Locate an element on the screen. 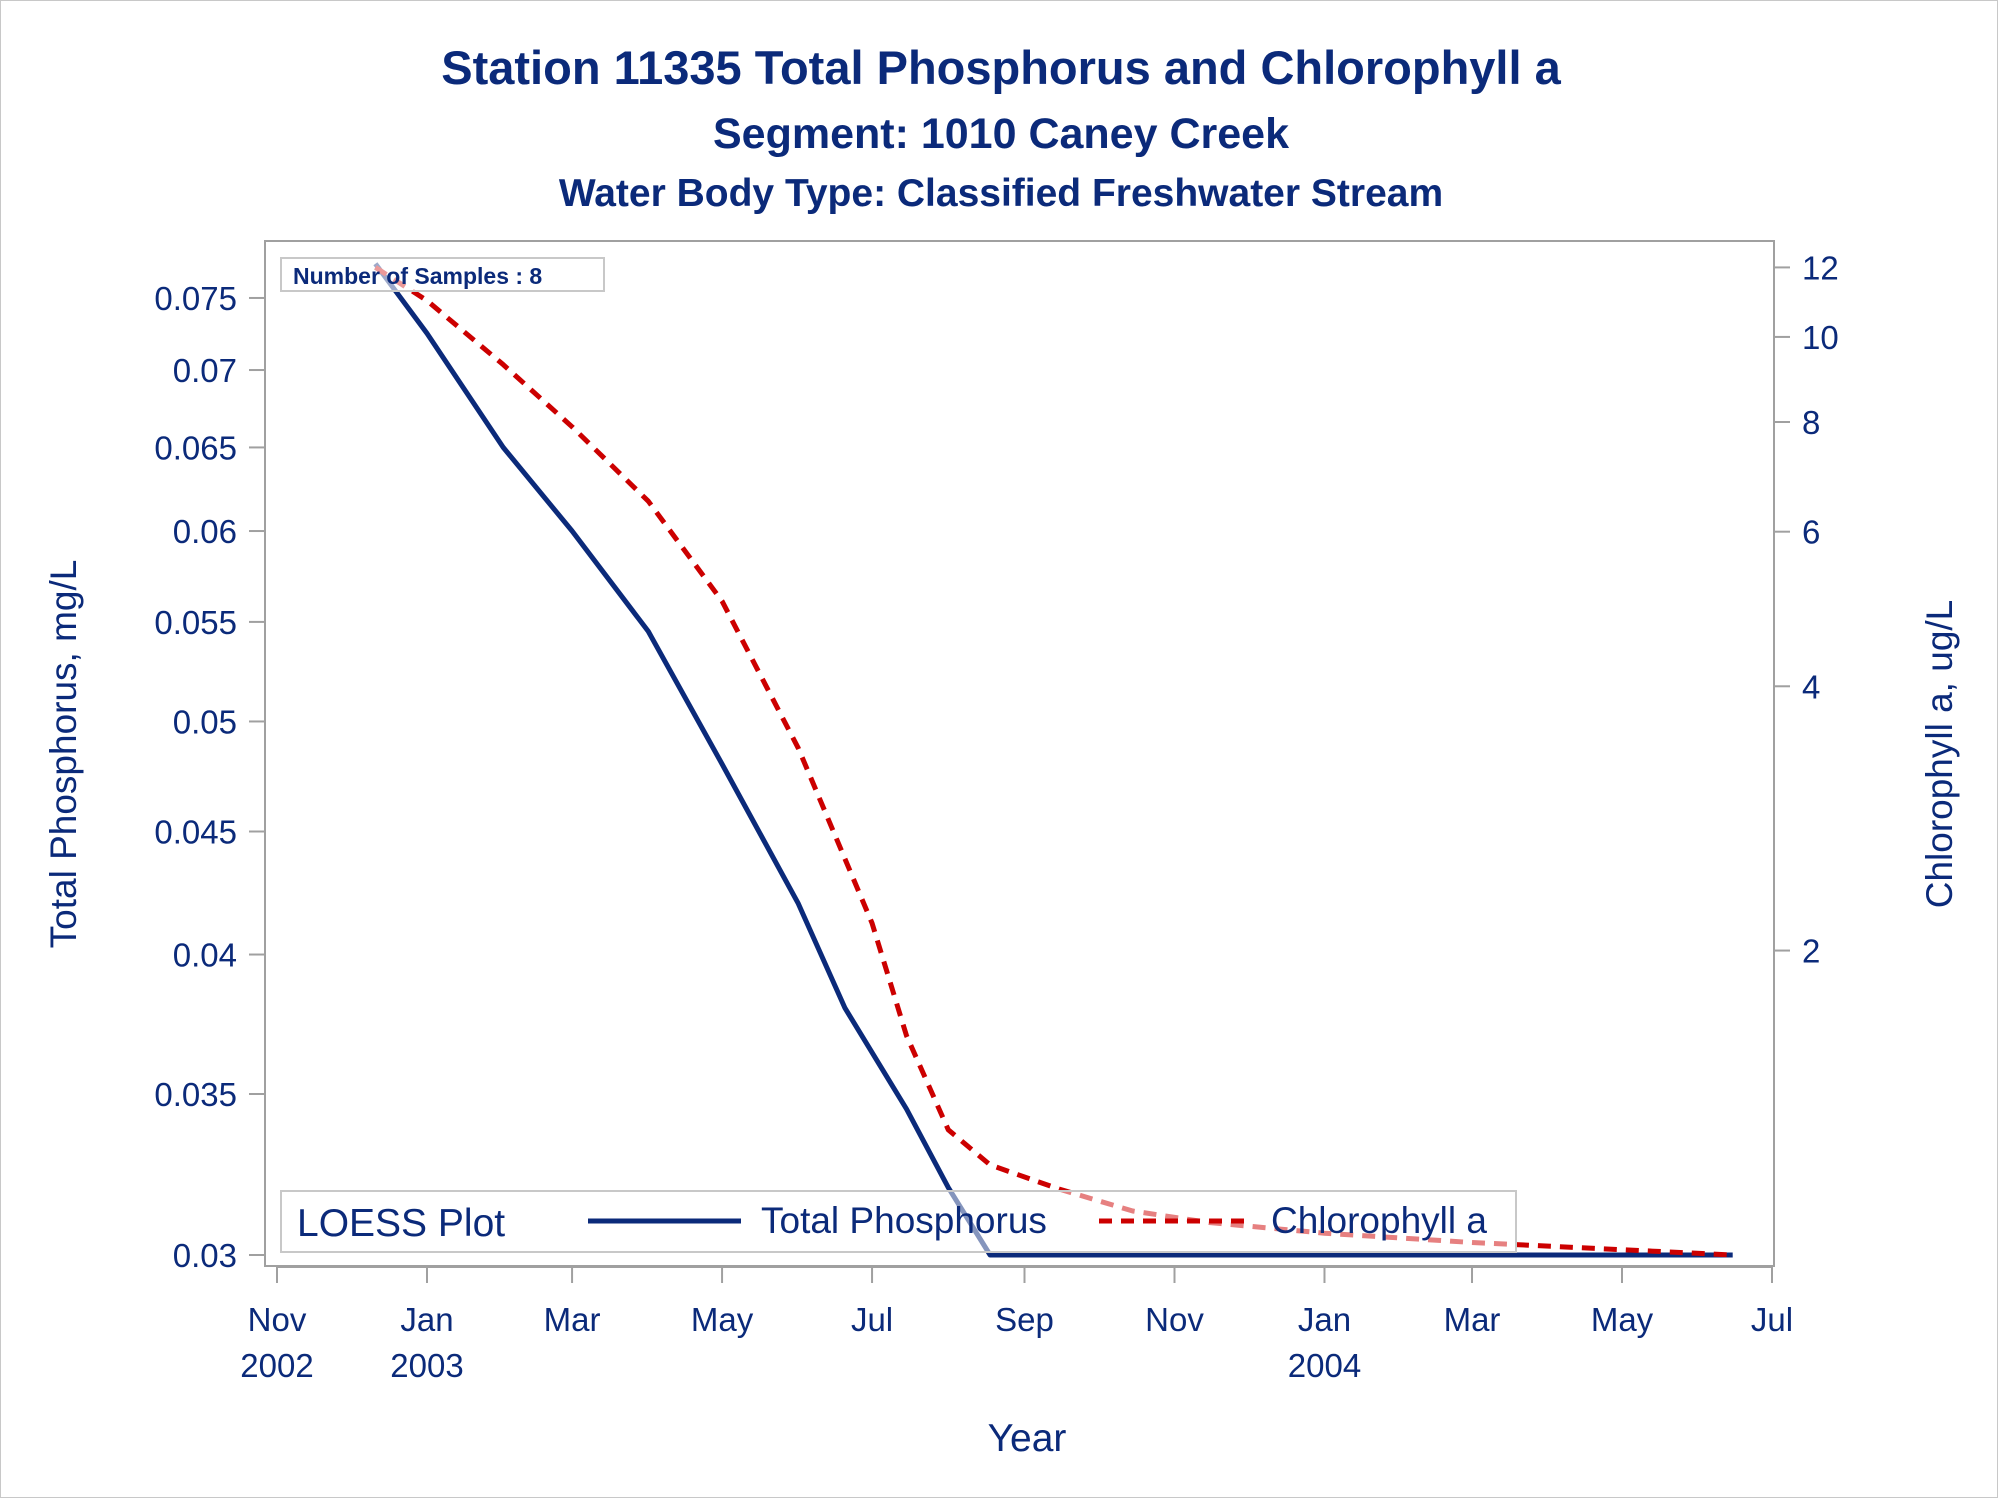 This screenshot has height=1504, width=2000. x-tick-label: Sep is located at coordinates (1024, 1319).